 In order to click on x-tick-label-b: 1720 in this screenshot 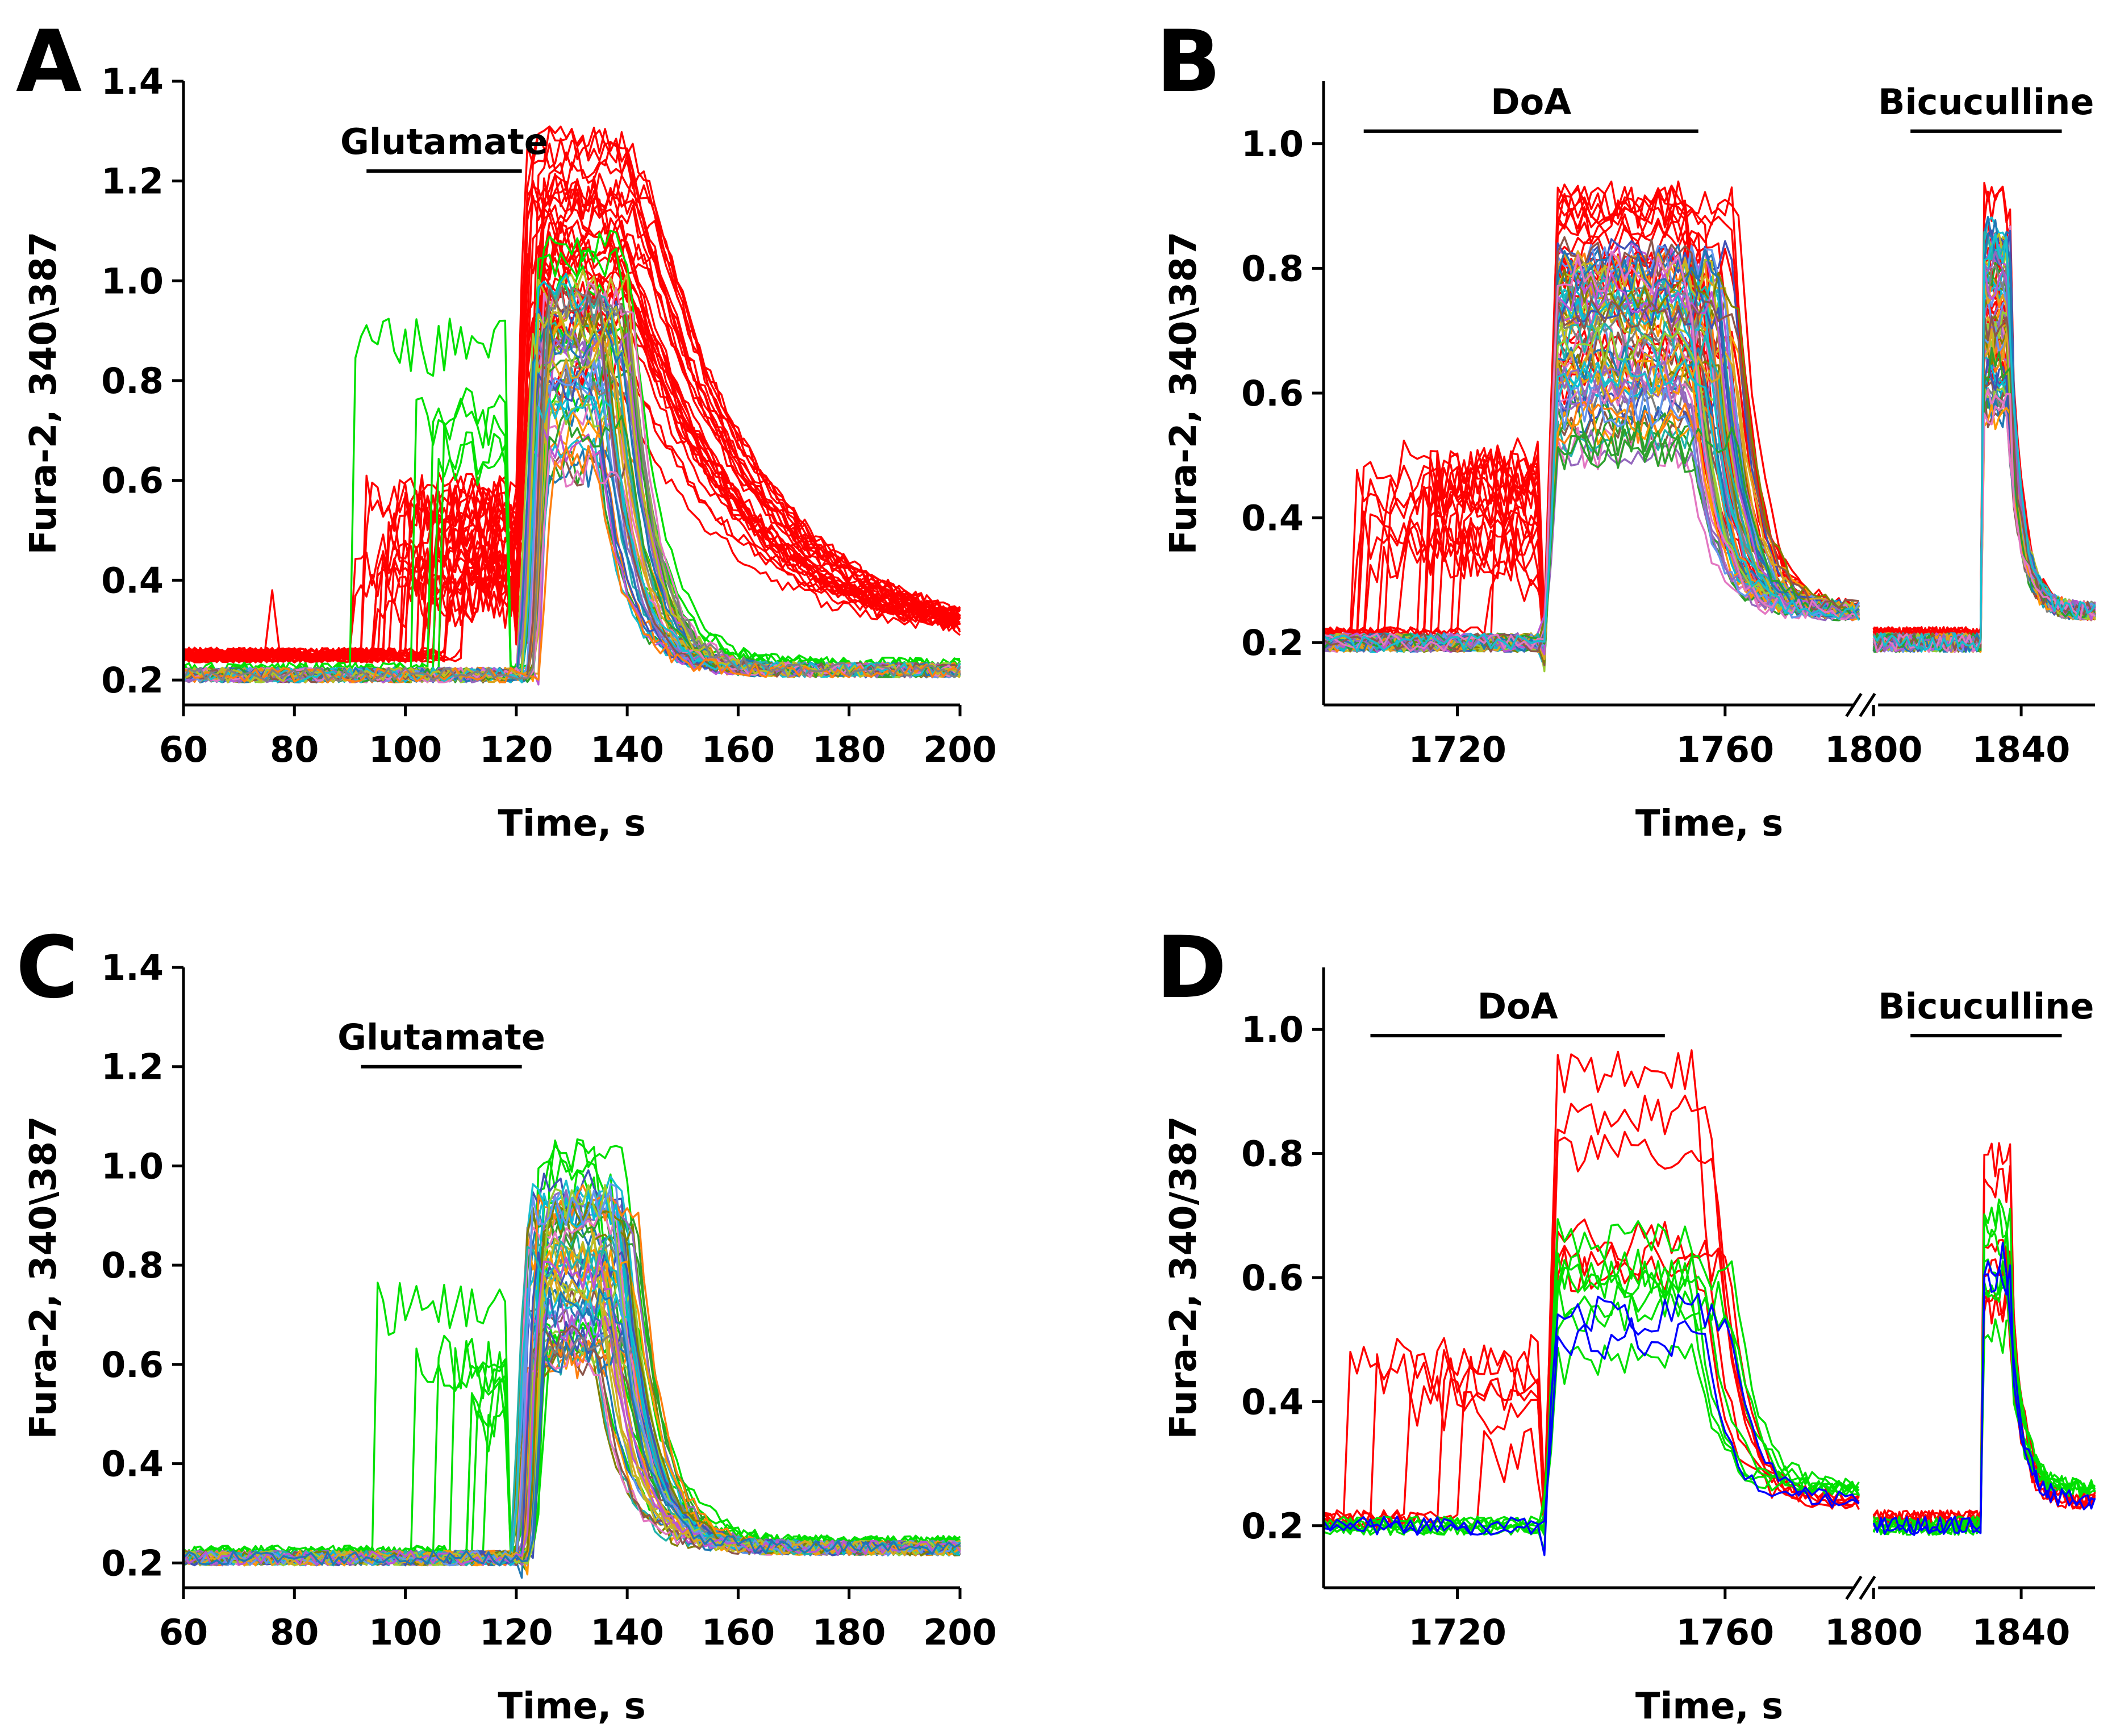, I will do `click(1457, 749)`.